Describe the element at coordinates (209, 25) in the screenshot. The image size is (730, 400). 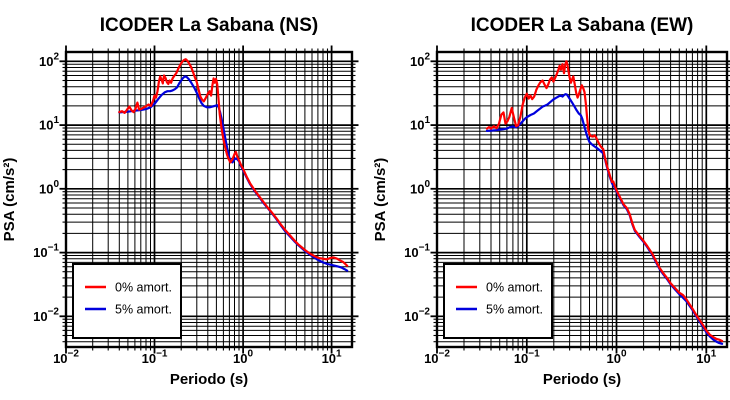
I see `plot-title: ICODER La Sabana (NS)` at that location.